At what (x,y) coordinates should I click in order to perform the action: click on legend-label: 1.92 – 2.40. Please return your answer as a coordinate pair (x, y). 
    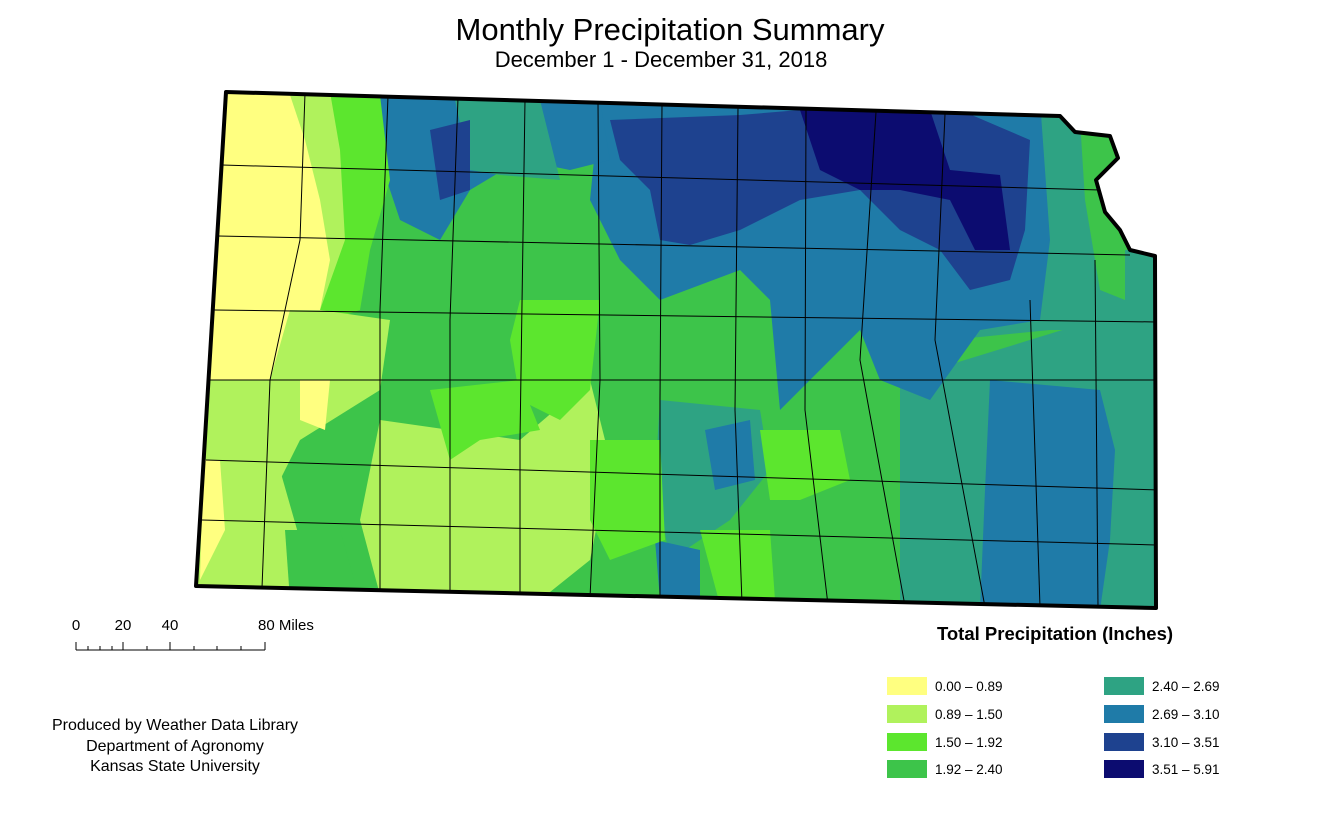
    Looking at the image, I should click on (969, 769).